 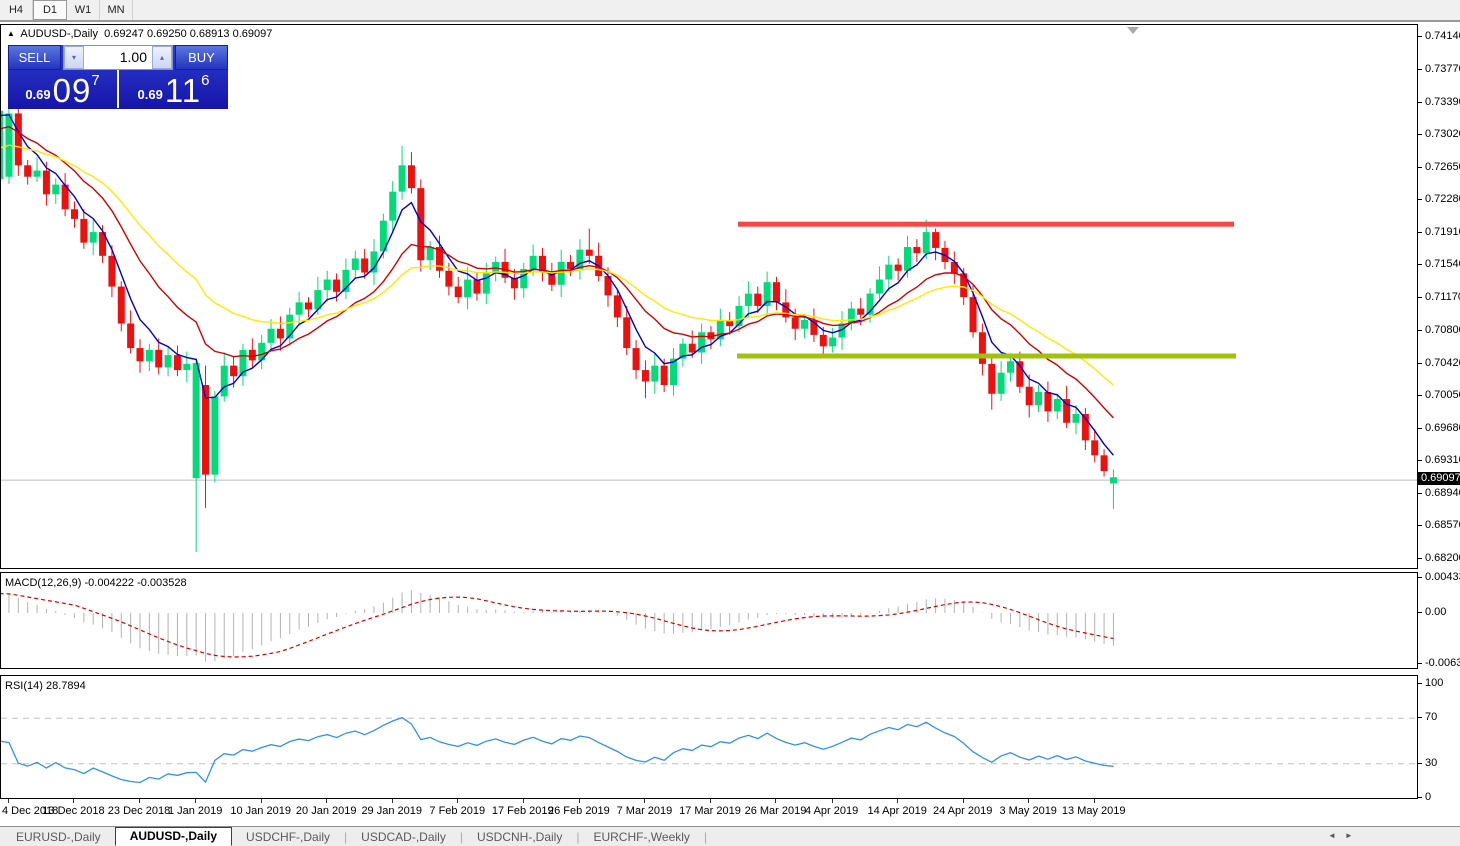 I want to click on chart-tab-usdchf: USDCHF-,Daily, so click(x=288, y=837).